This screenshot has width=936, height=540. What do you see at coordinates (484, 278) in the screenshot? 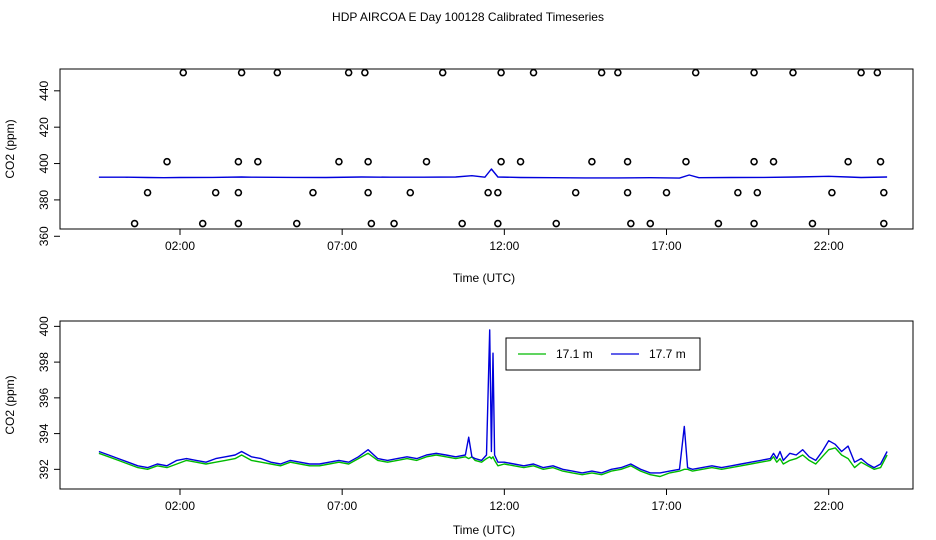
I see `panel-top-xlabel: Time (UTC)` at bounding box center [484, 278].